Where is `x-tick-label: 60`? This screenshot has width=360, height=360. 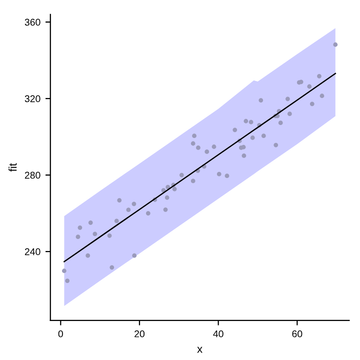
x-tick-label: 60 is located at coordinates (297, 334).